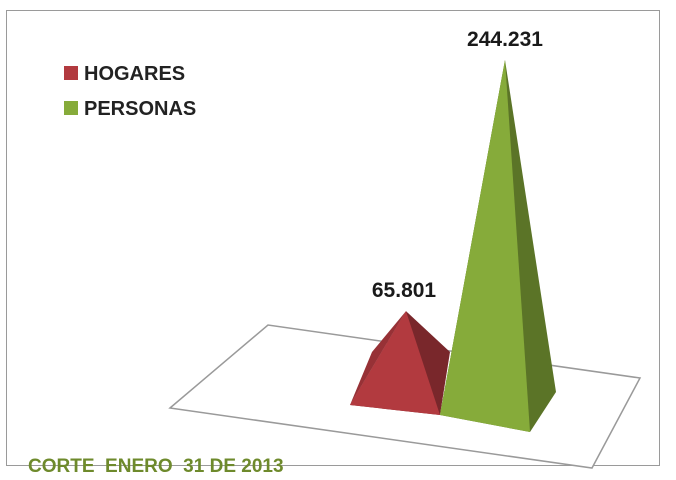  I want to click on value-label-hogares: 65.801, so click(404, 290).